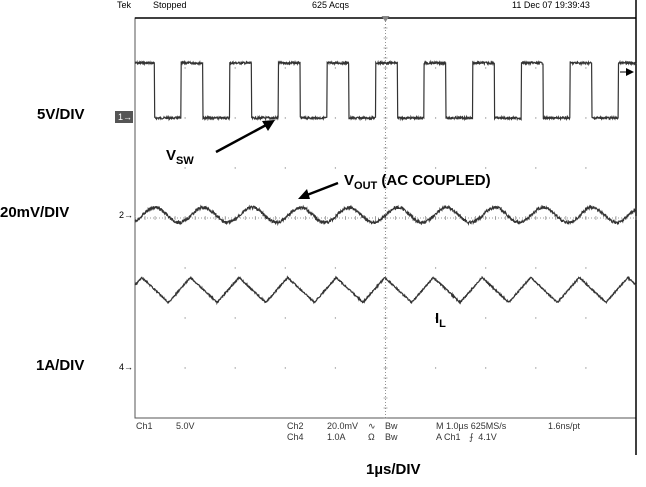 The width and height of the screenshot is (646, 487). I want to click on timestamp-label: 11 Dec 07 19:39:43, so click(551, 5).